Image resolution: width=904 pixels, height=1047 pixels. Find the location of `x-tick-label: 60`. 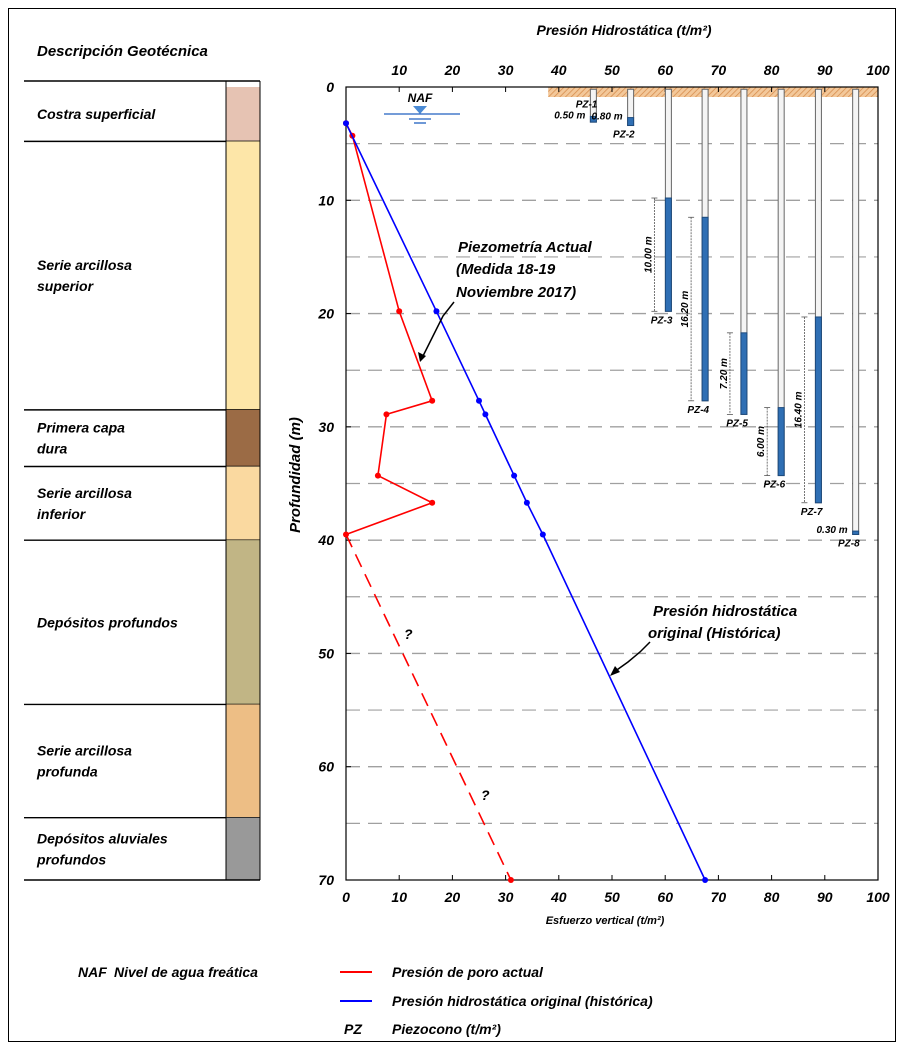

x-tick-label: 60 is located at coordinates (665, 897).